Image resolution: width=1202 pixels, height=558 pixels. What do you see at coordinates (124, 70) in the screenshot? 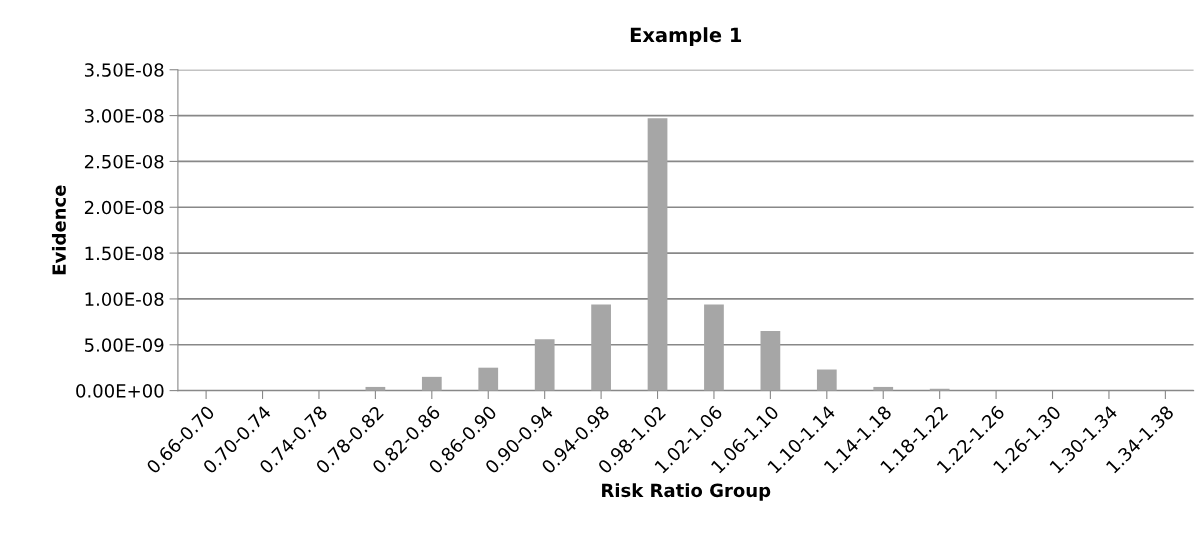
I see `y-tick-label: 3.50E-08` at bounding box center [124, 70].